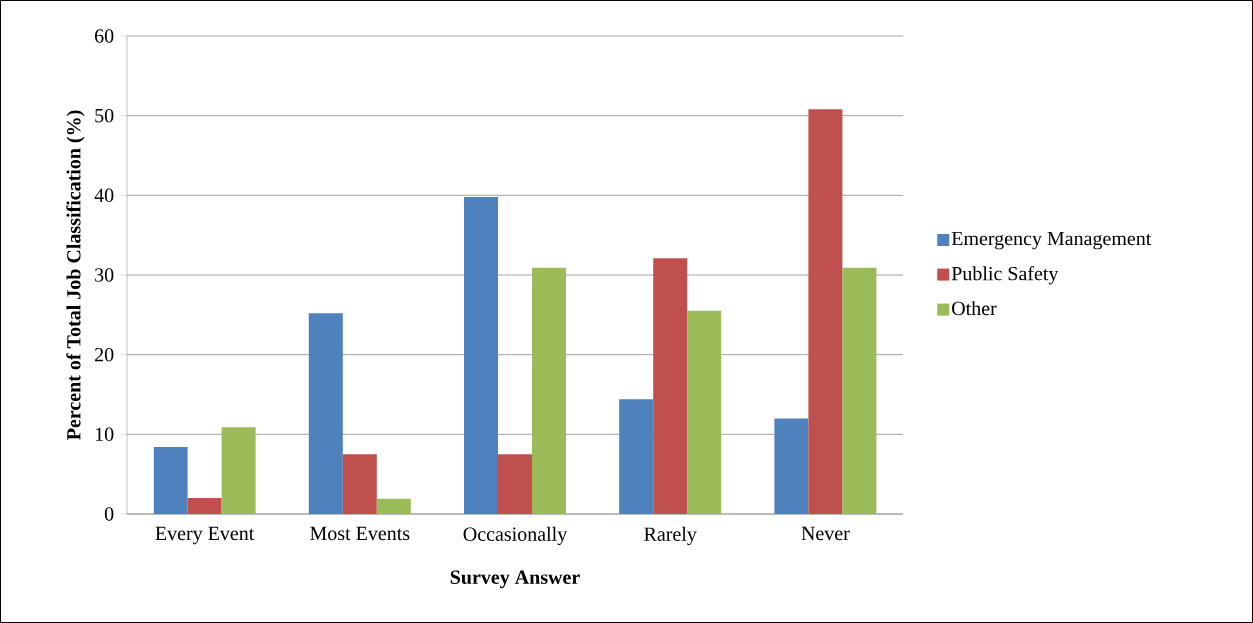 The image size is (1253, 623). What do you see at coordinates (1005, 275) in the screenshot?
I see `legend-label: Public Safety` at bounding box center [1005, 275].